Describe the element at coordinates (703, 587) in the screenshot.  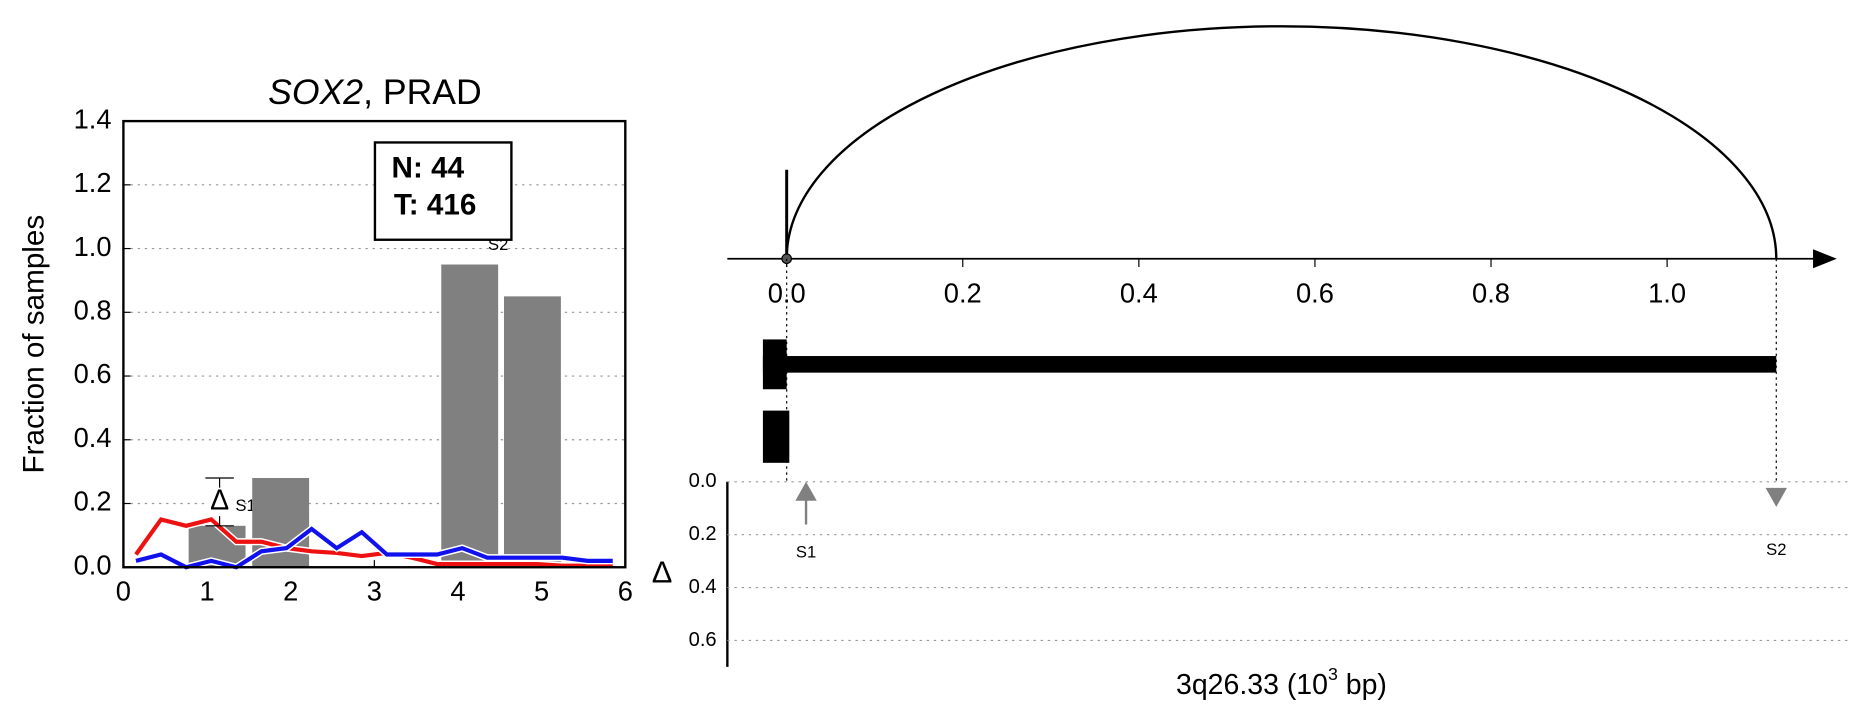
I see `delta-tick-label: 0.4` at that location.